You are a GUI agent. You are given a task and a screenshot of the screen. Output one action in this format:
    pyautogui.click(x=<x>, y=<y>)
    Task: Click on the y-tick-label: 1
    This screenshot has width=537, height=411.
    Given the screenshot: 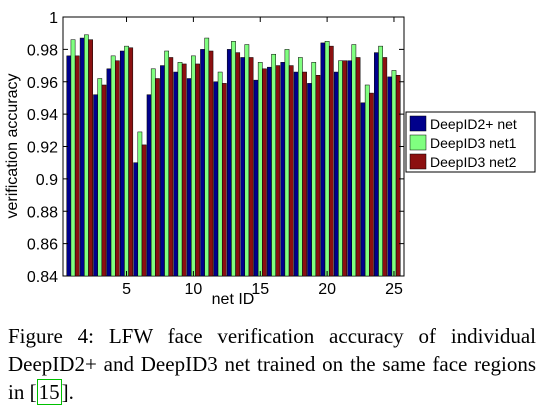 What is the action you would take?
    pyautogui.click(x=53, y=18)
    